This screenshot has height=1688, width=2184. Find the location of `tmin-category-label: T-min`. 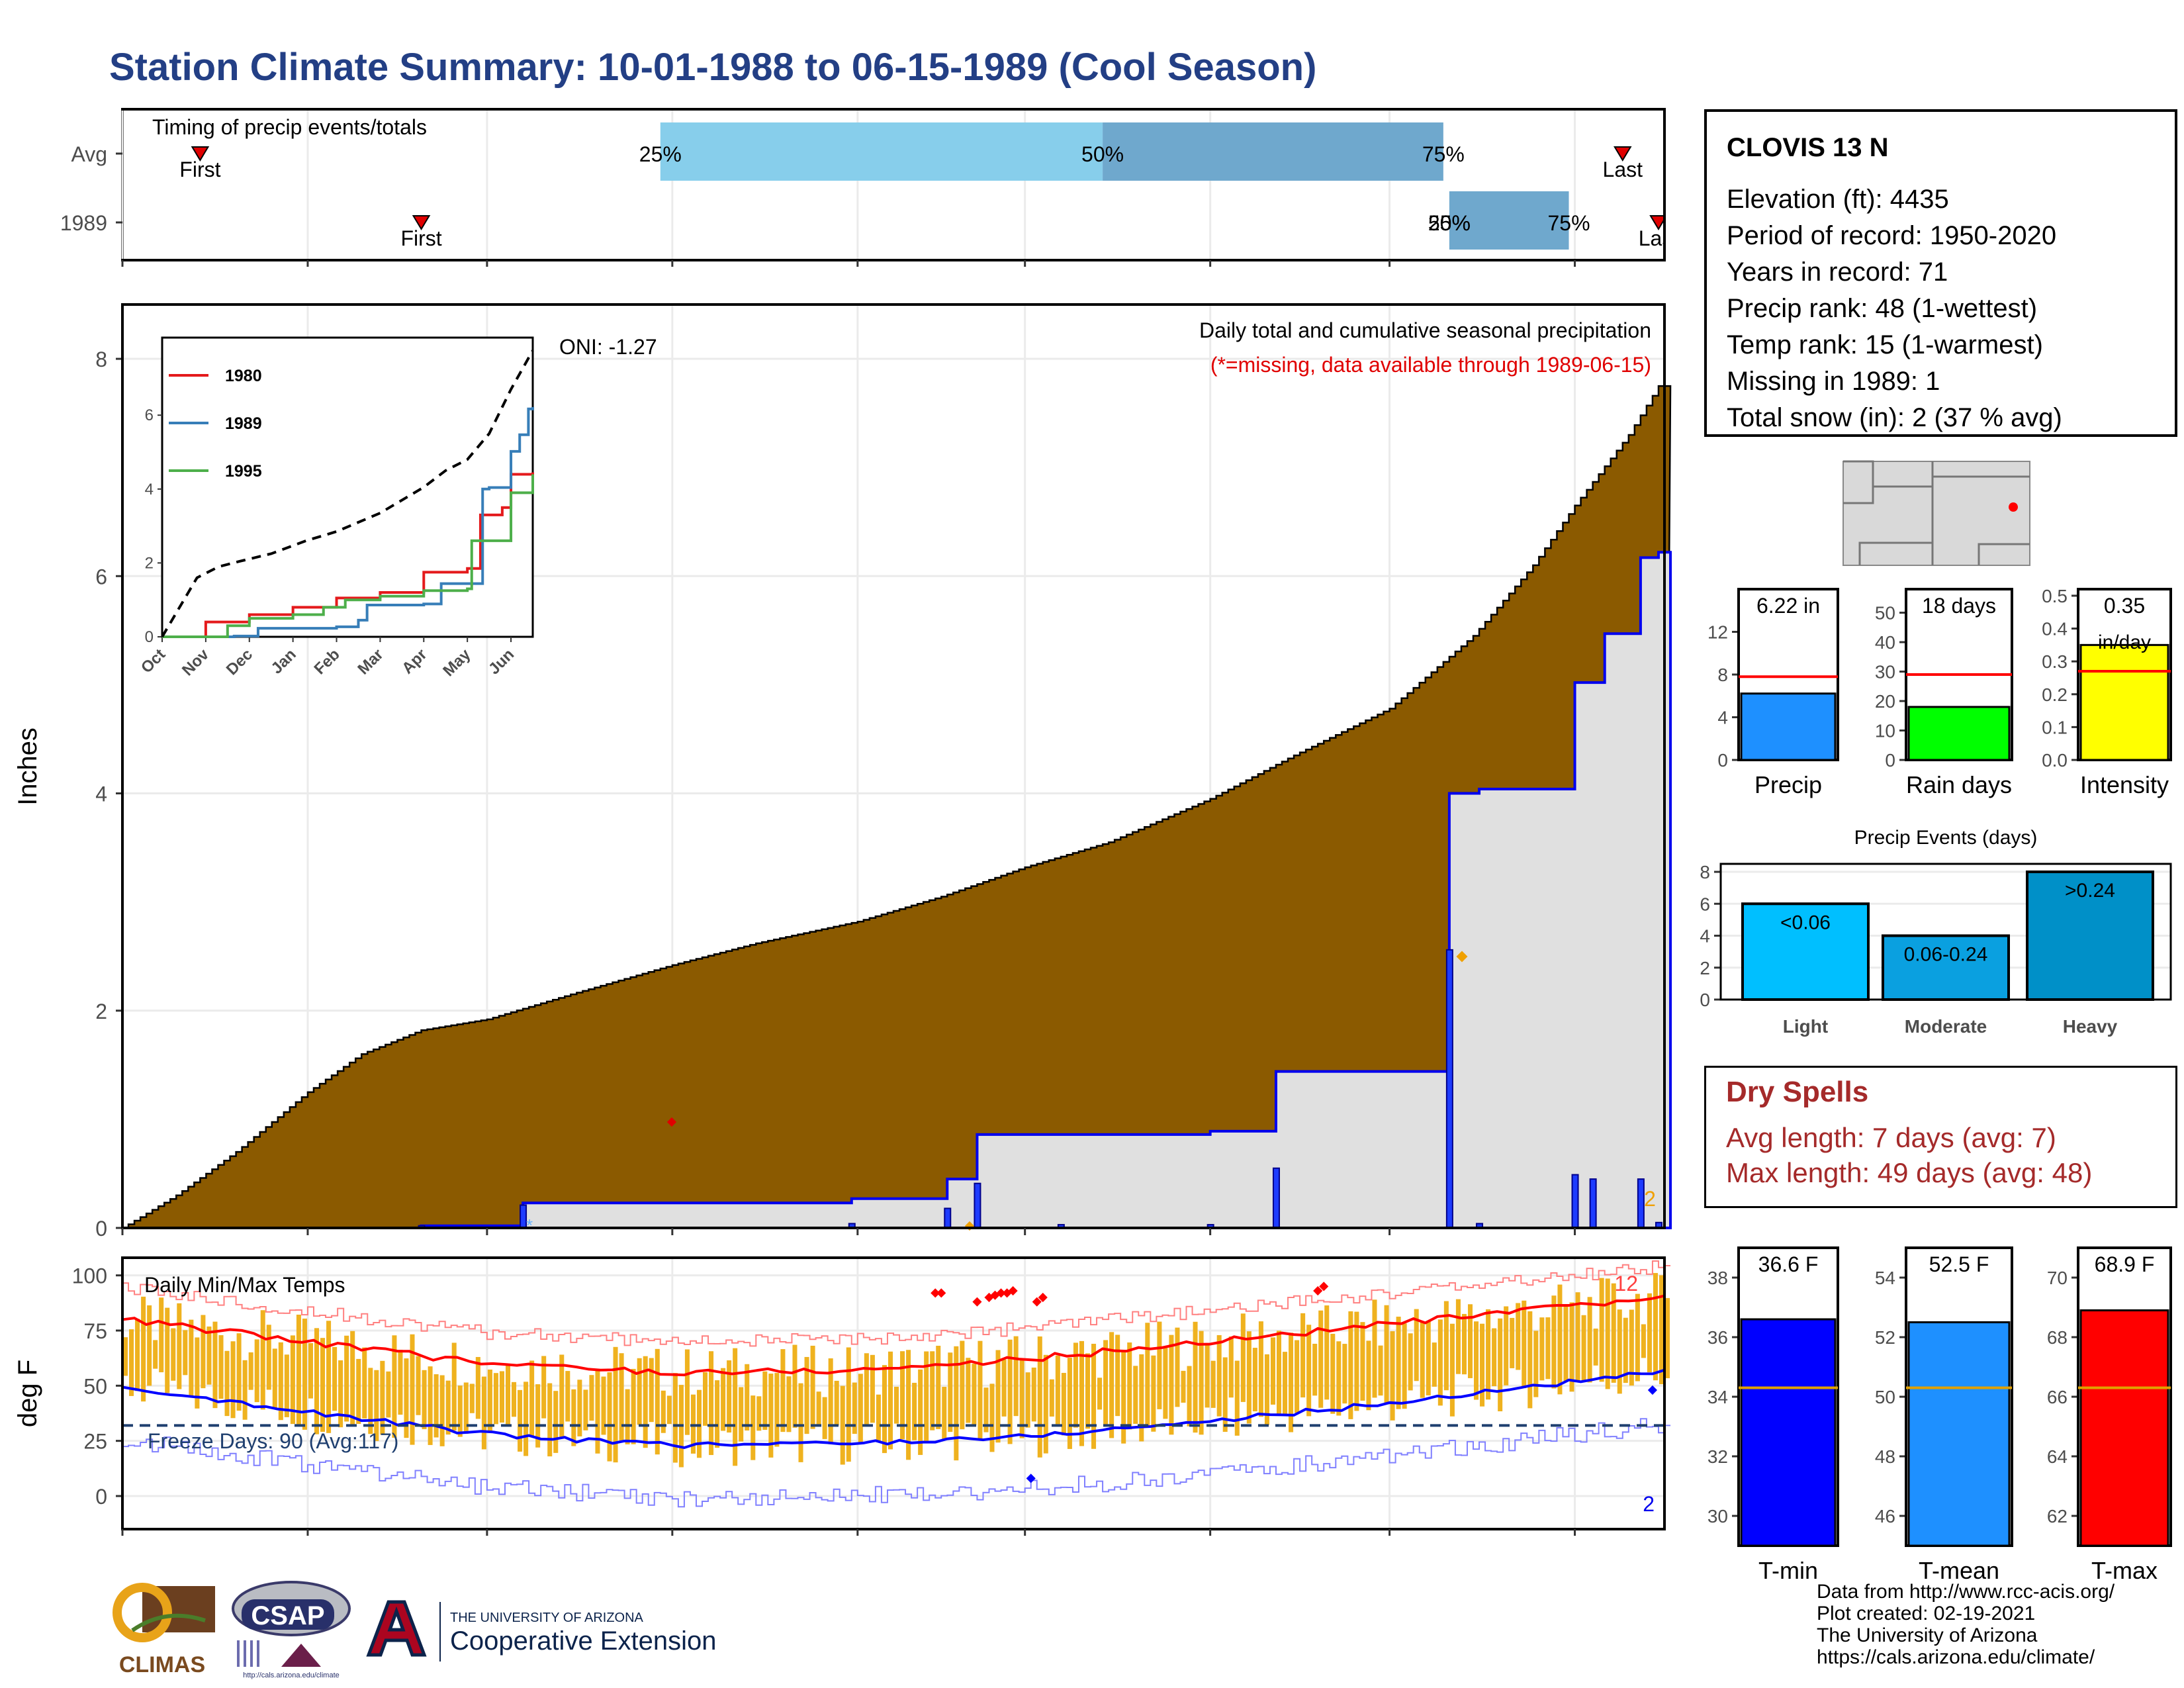

tmin-category-label: T-min is located at coordinates (1788, 1570).